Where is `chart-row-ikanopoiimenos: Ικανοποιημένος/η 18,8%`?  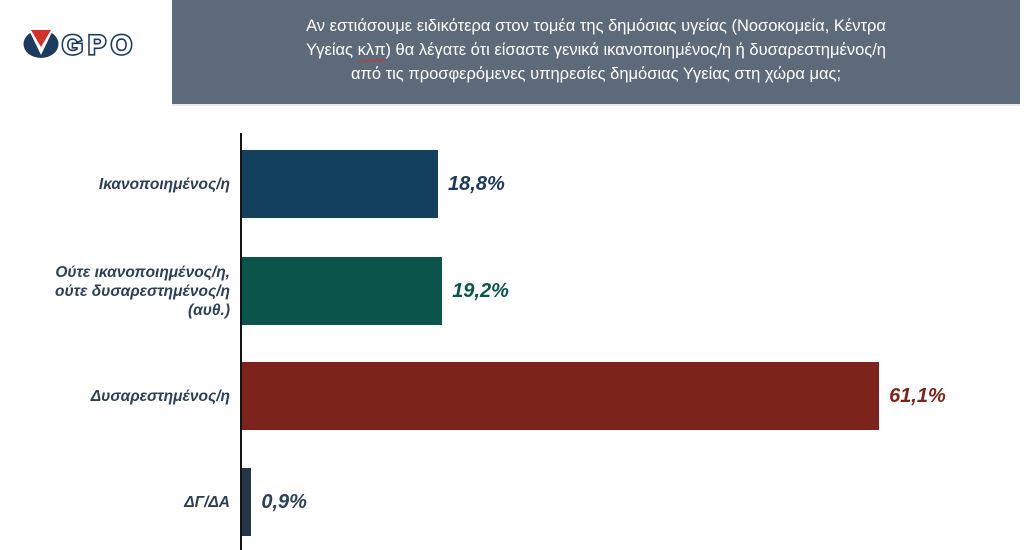
chart-row-ikanopoiimenos: Ικανοποιημένος/η 18,8% is located at coordinates (512, 184).